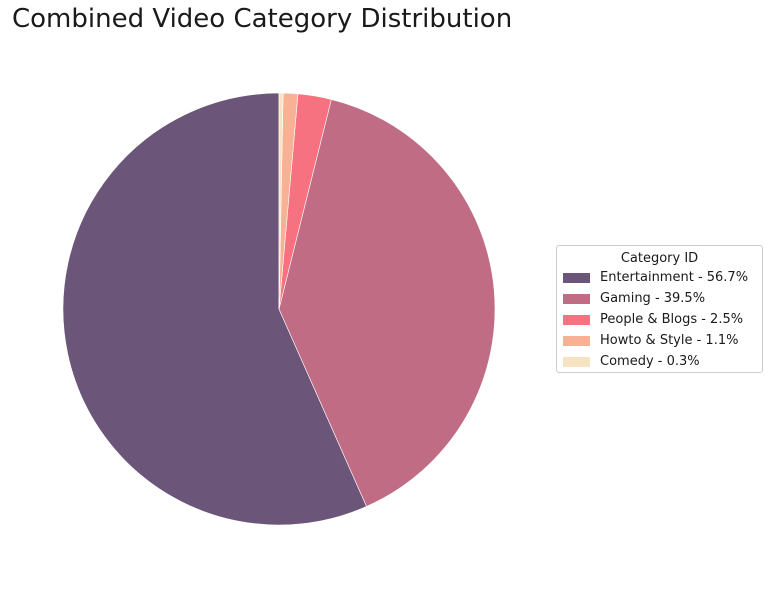 The height and width of the screenshot is (589, 773). I want to click on legend-label: Gaming - 39.5%, so click(653, 298).